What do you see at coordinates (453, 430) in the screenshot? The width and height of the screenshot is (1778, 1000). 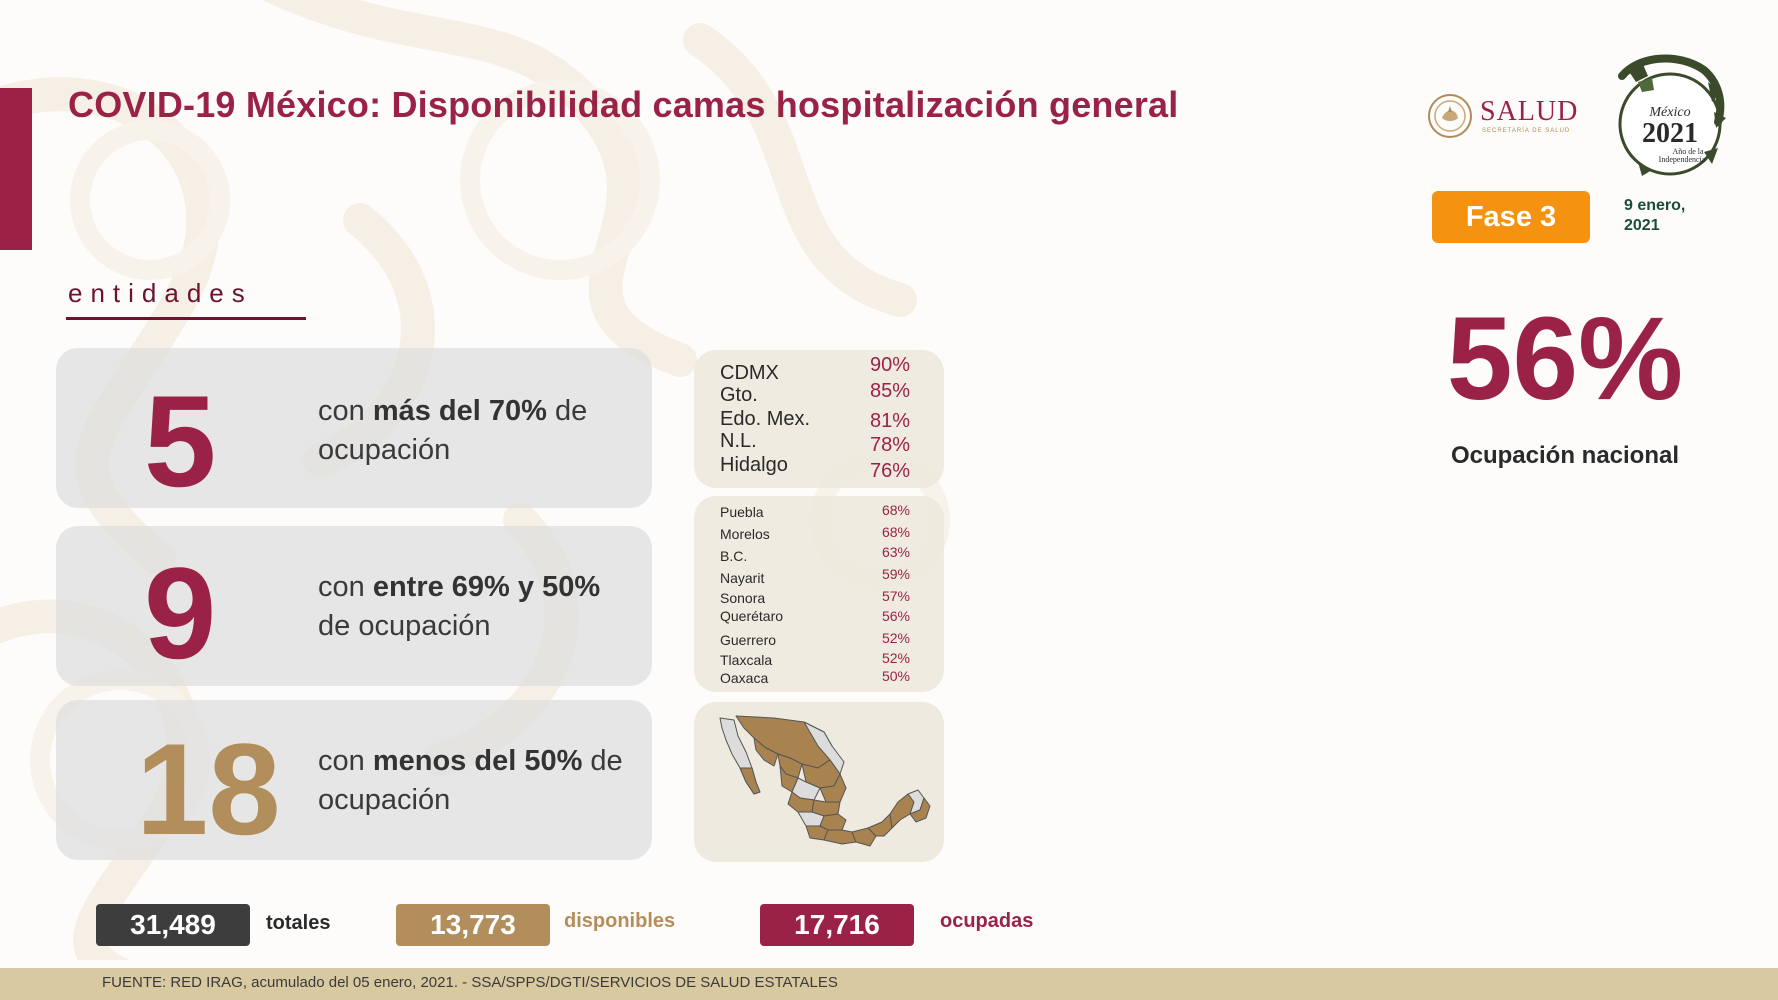 I see `stat-description: con más del 70% de ocupación` at bounding box center [453, 430].